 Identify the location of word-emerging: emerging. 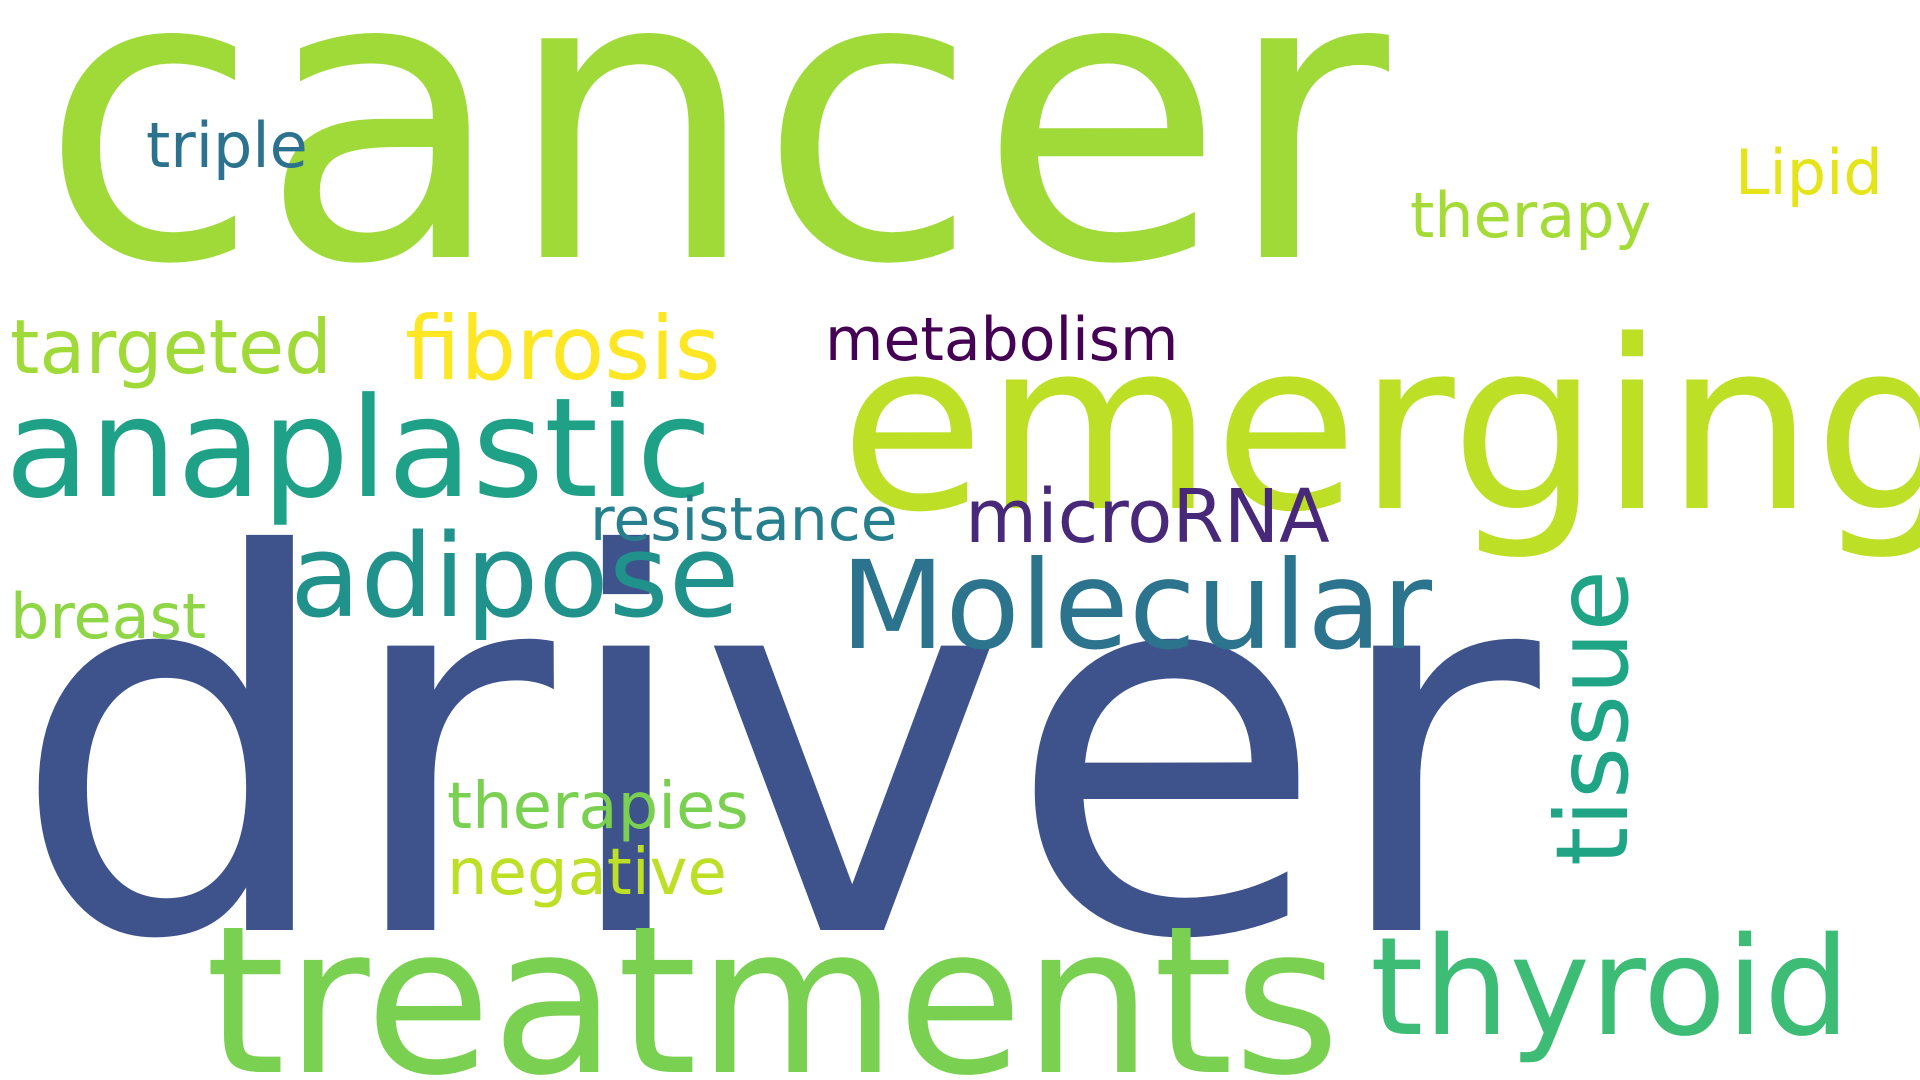
(1380, 427).